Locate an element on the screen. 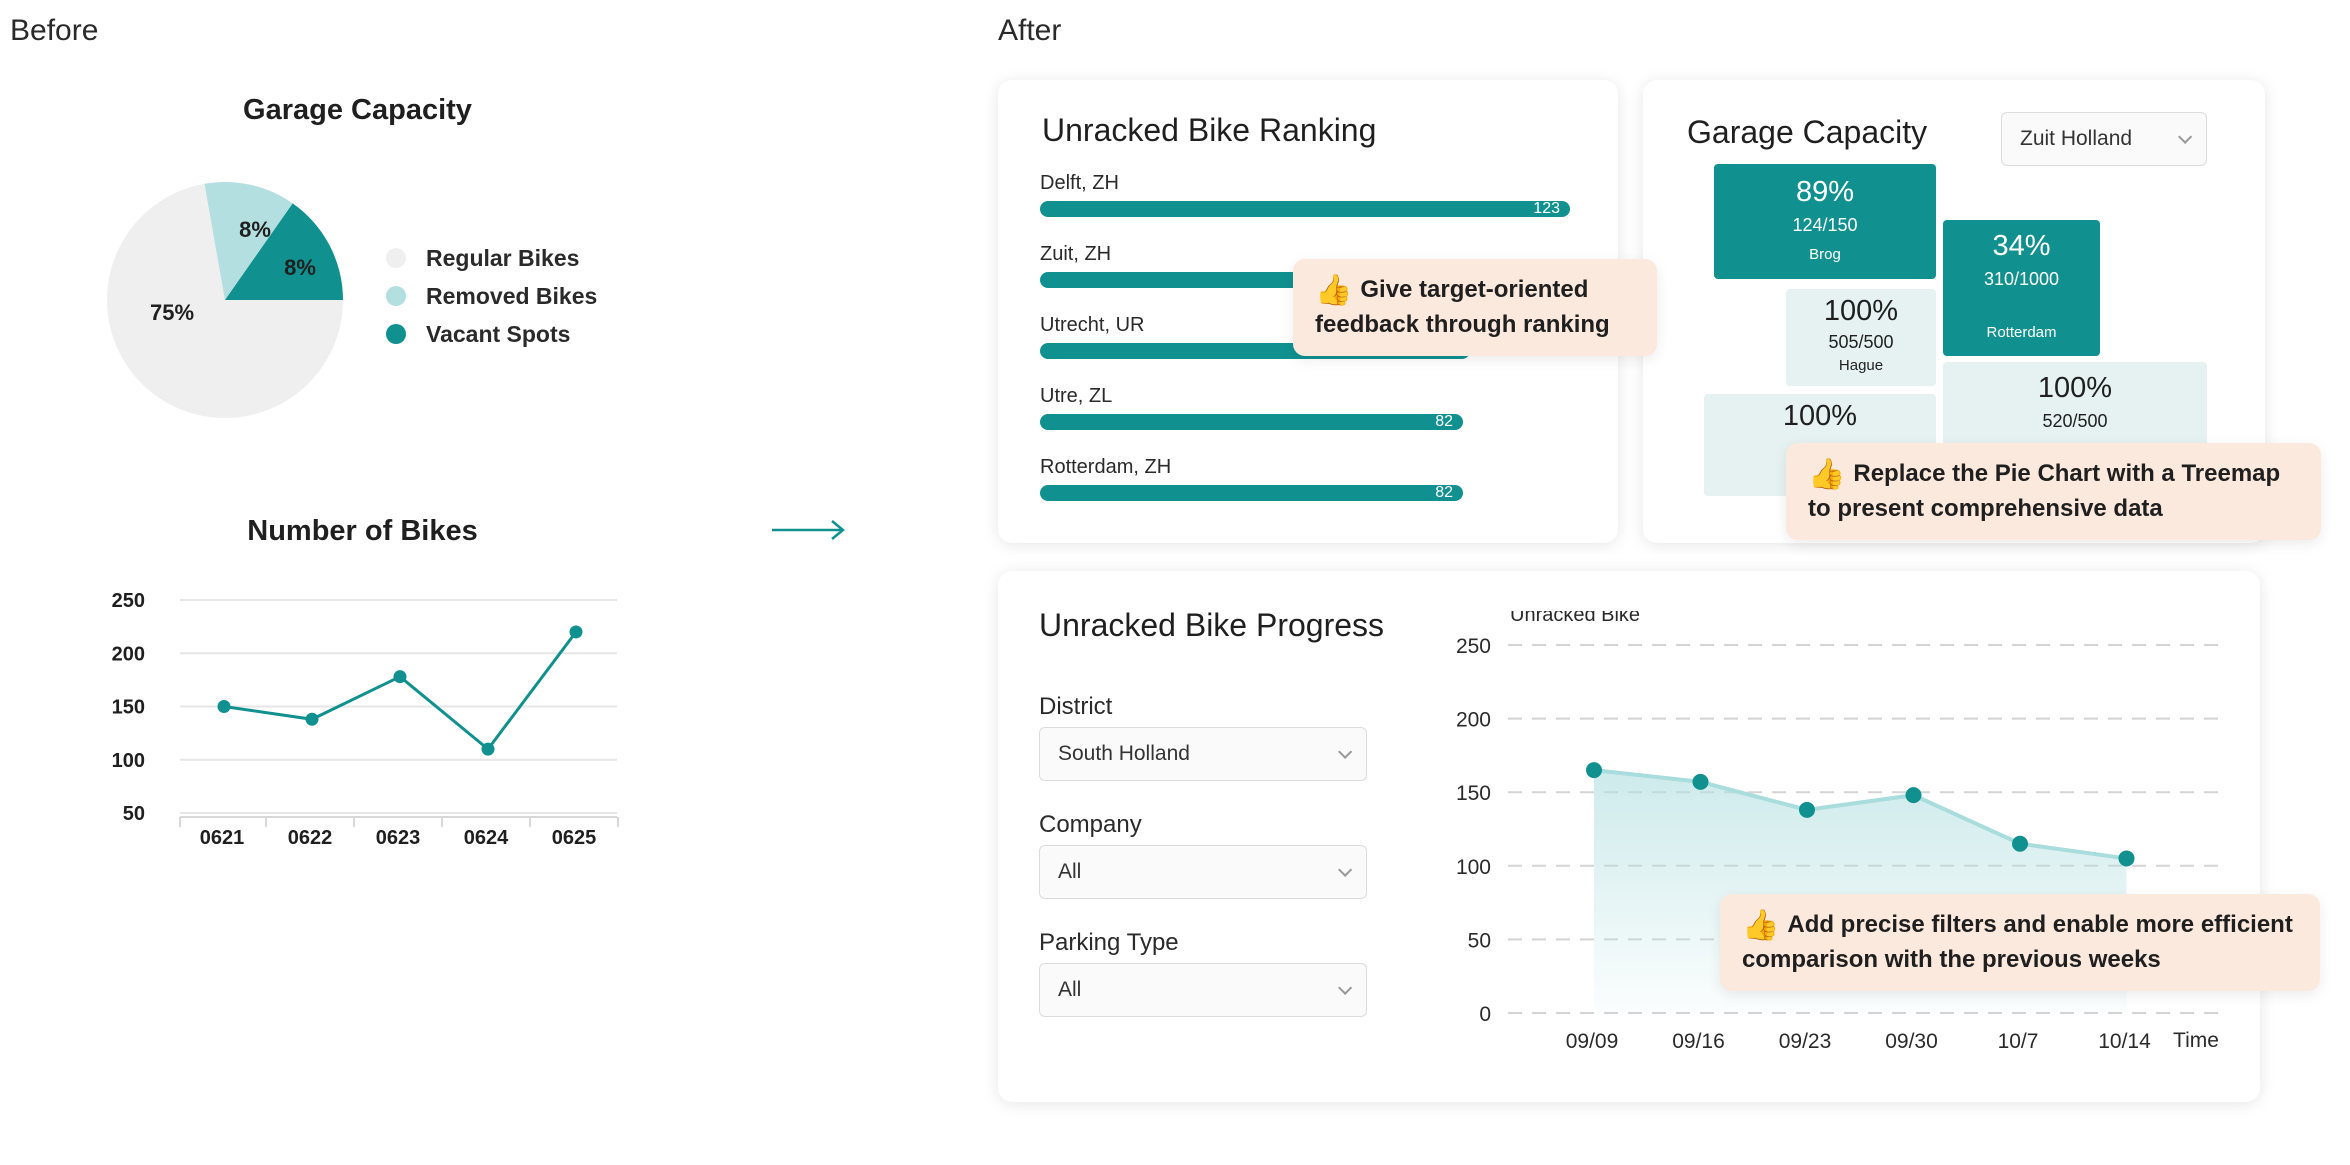 Image resolution: width=2350 pixels, height=1165 pixels. before-pie-legend: Regular Bikes Removed Bikes Vacant Spots is located at coordinates (491, 296).